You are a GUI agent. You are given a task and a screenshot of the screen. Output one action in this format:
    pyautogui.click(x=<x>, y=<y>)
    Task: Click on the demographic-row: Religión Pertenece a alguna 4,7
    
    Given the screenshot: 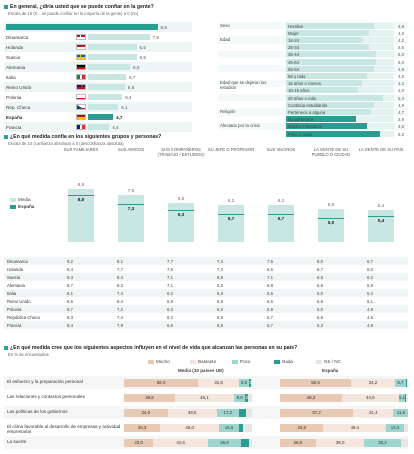 What is the action you would take?
    pyautogui.click(x=313, y=112)
    